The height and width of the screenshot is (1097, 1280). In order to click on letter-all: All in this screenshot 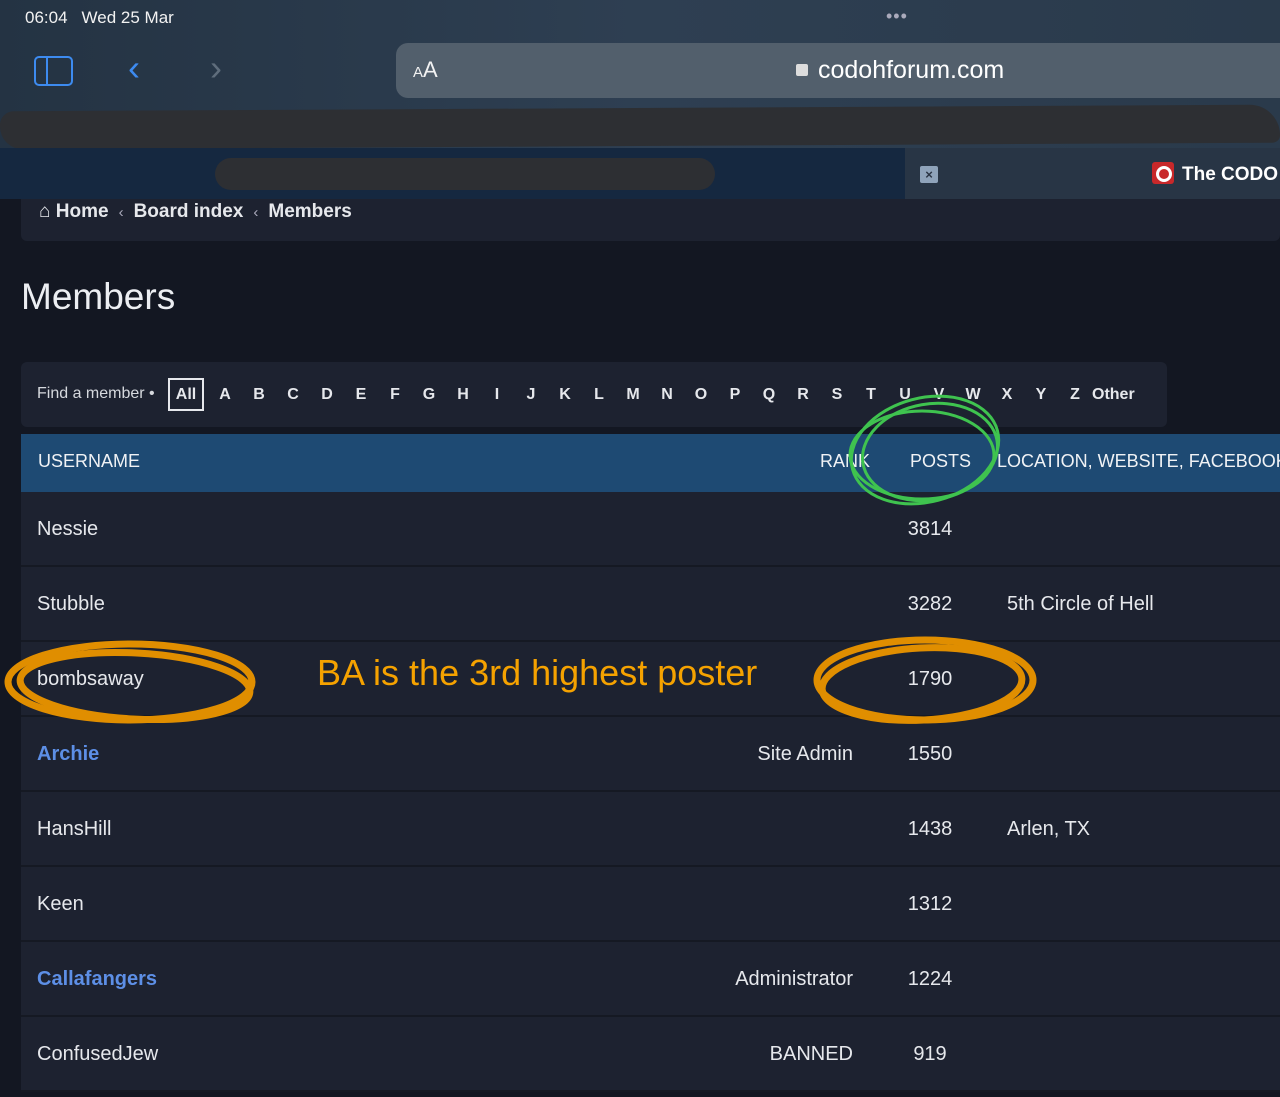, I will do `click(186, 394)`.